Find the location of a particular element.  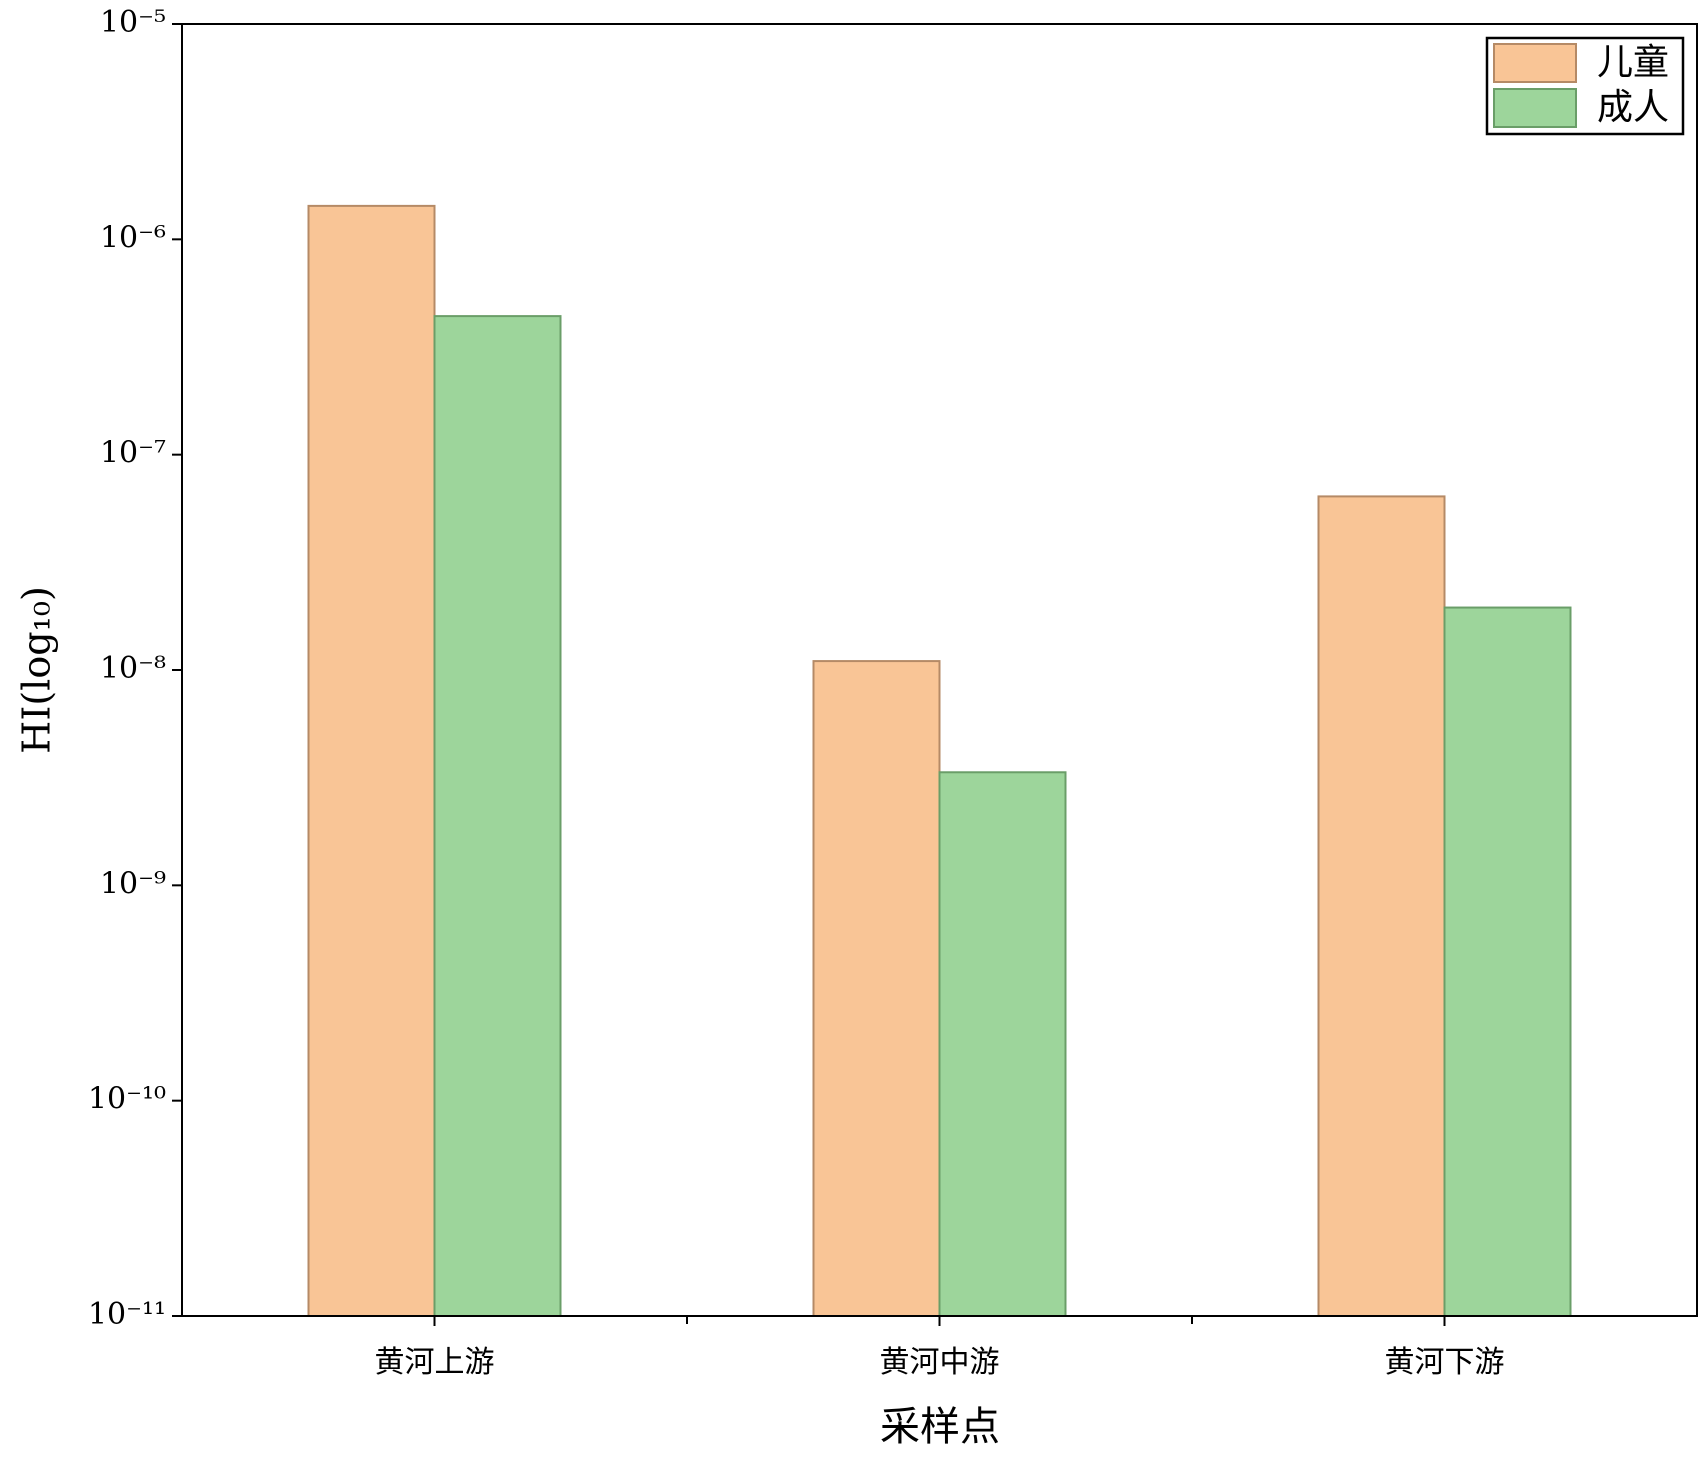

x-tick-label: 黄河上游 is located at coordinates (435, 1362).